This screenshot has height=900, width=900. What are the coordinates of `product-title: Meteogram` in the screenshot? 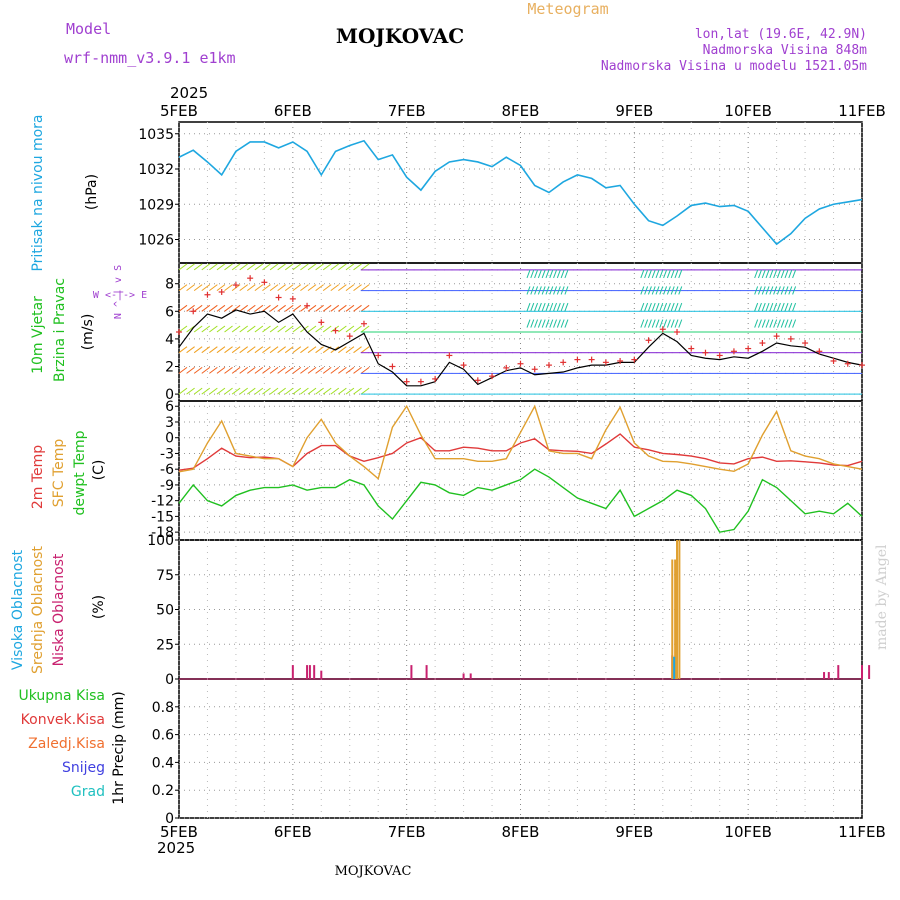 It's located at (567, 9).